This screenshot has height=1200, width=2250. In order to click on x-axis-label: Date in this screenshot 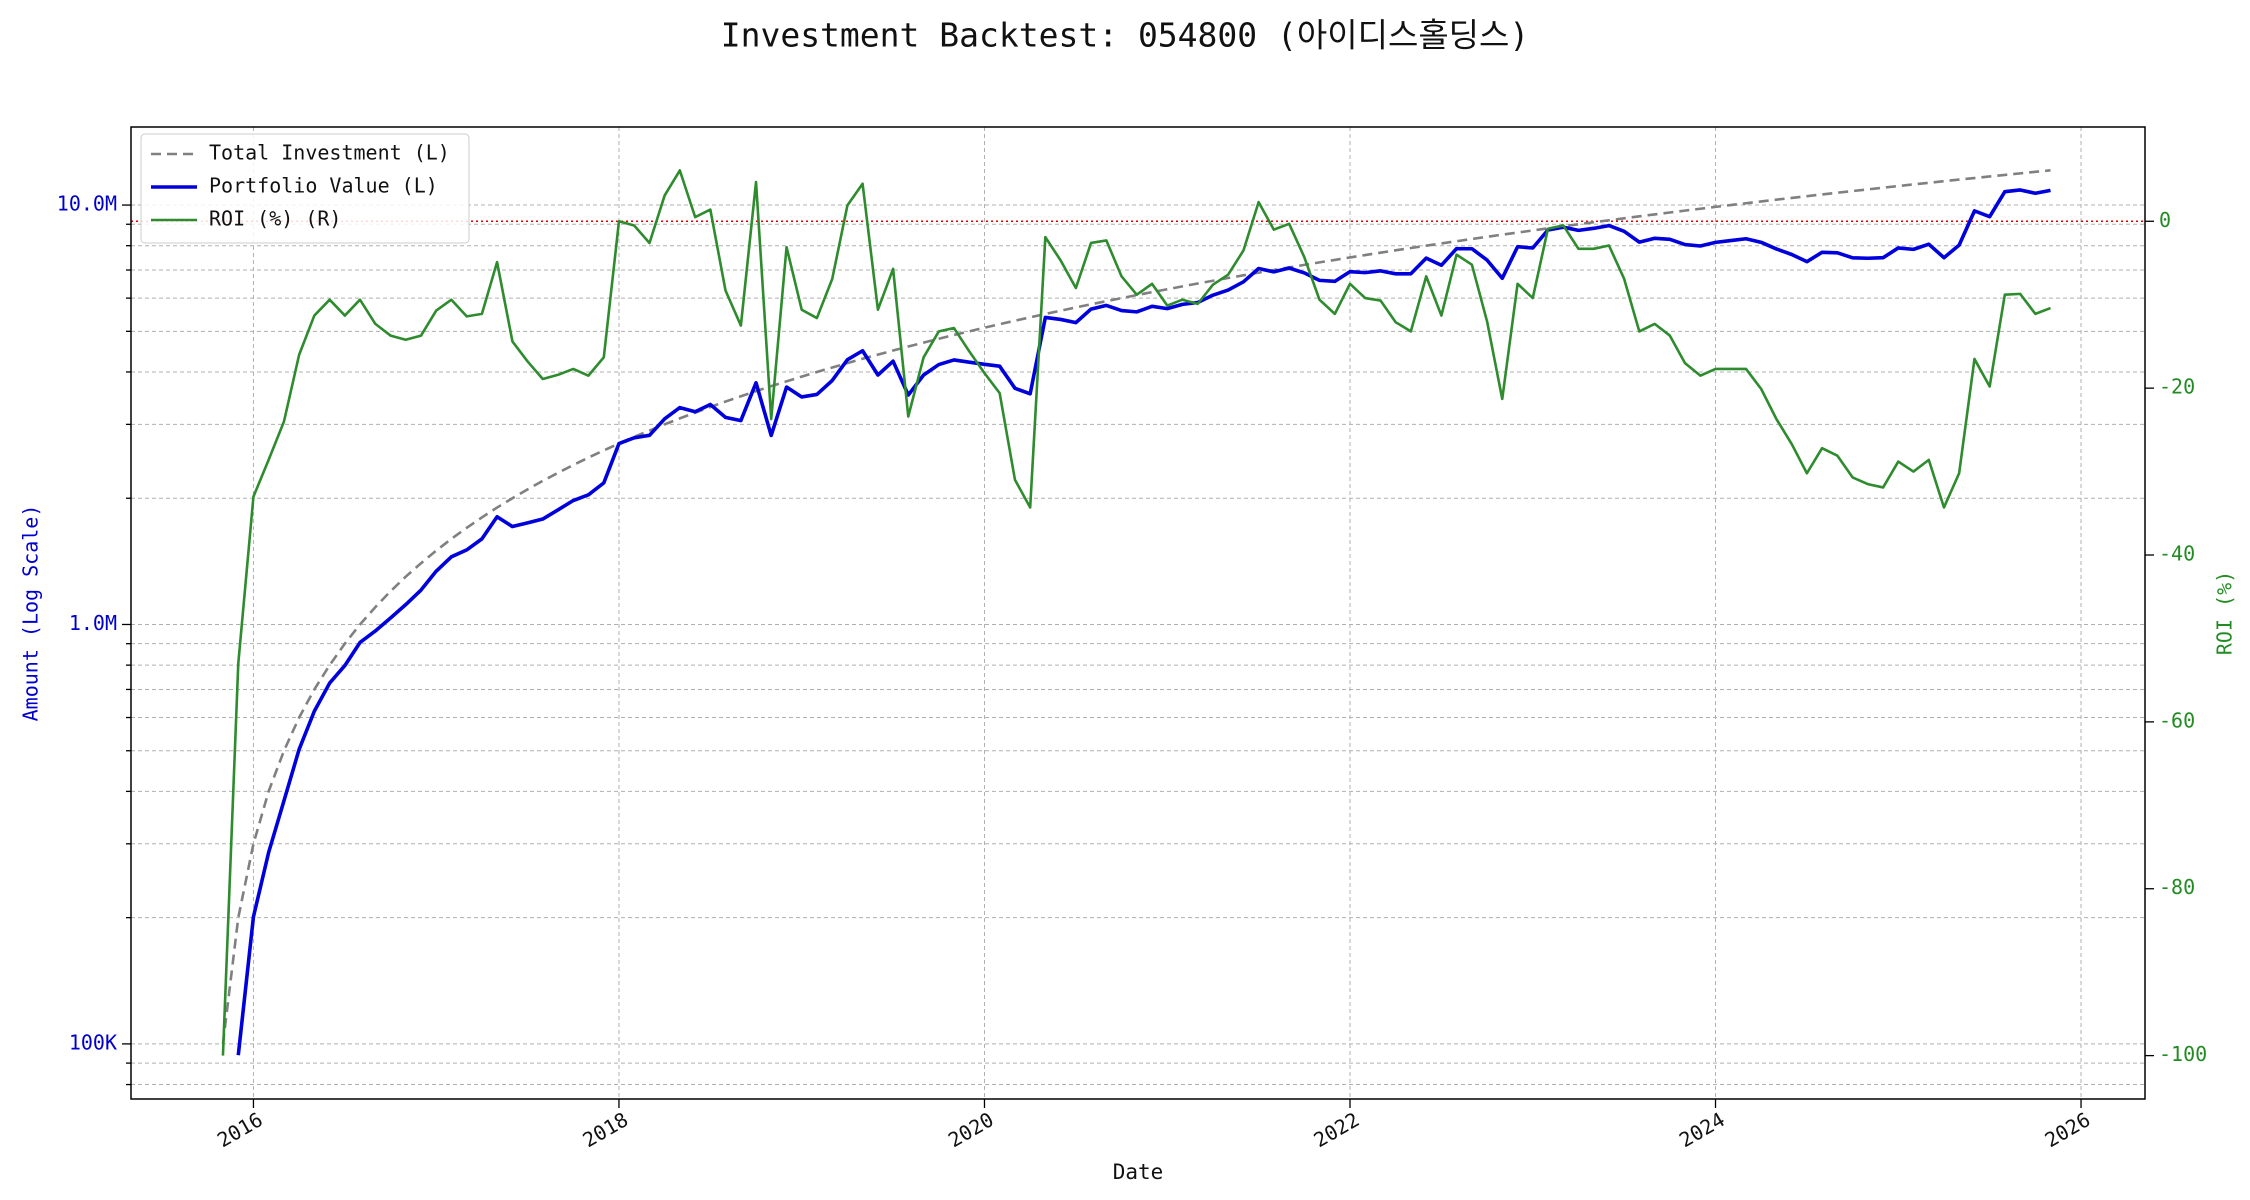, I will do `click(1138, 1172)`.